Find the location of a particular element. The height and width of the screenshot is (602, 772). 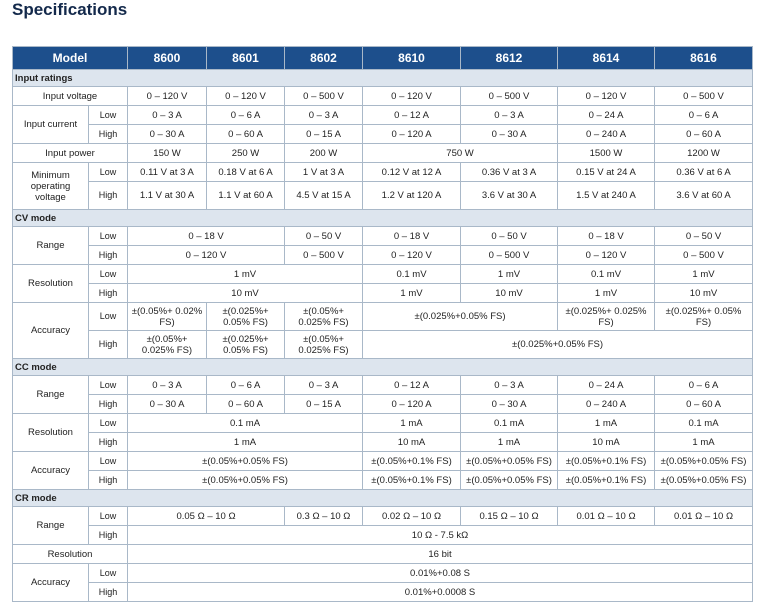

section-title: CV mode is located at coordinates (382, 218).